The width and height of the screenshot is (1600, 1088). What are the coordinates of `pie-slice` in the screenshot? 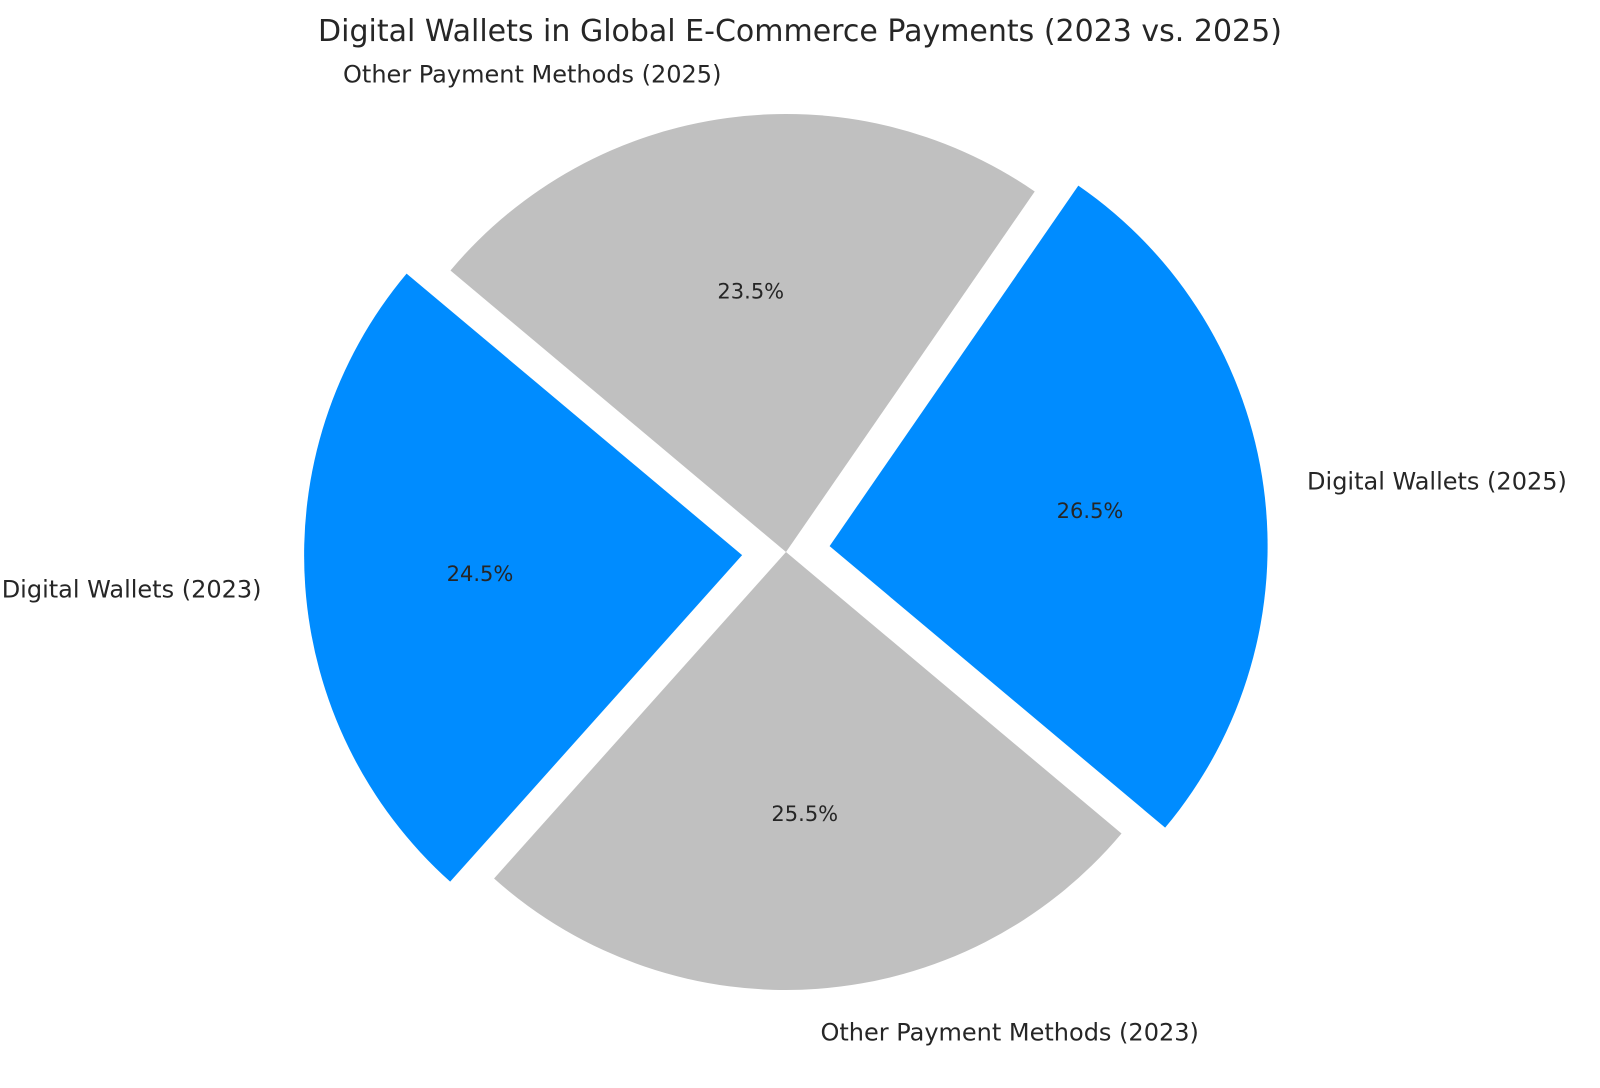 It's located at (742, 333).